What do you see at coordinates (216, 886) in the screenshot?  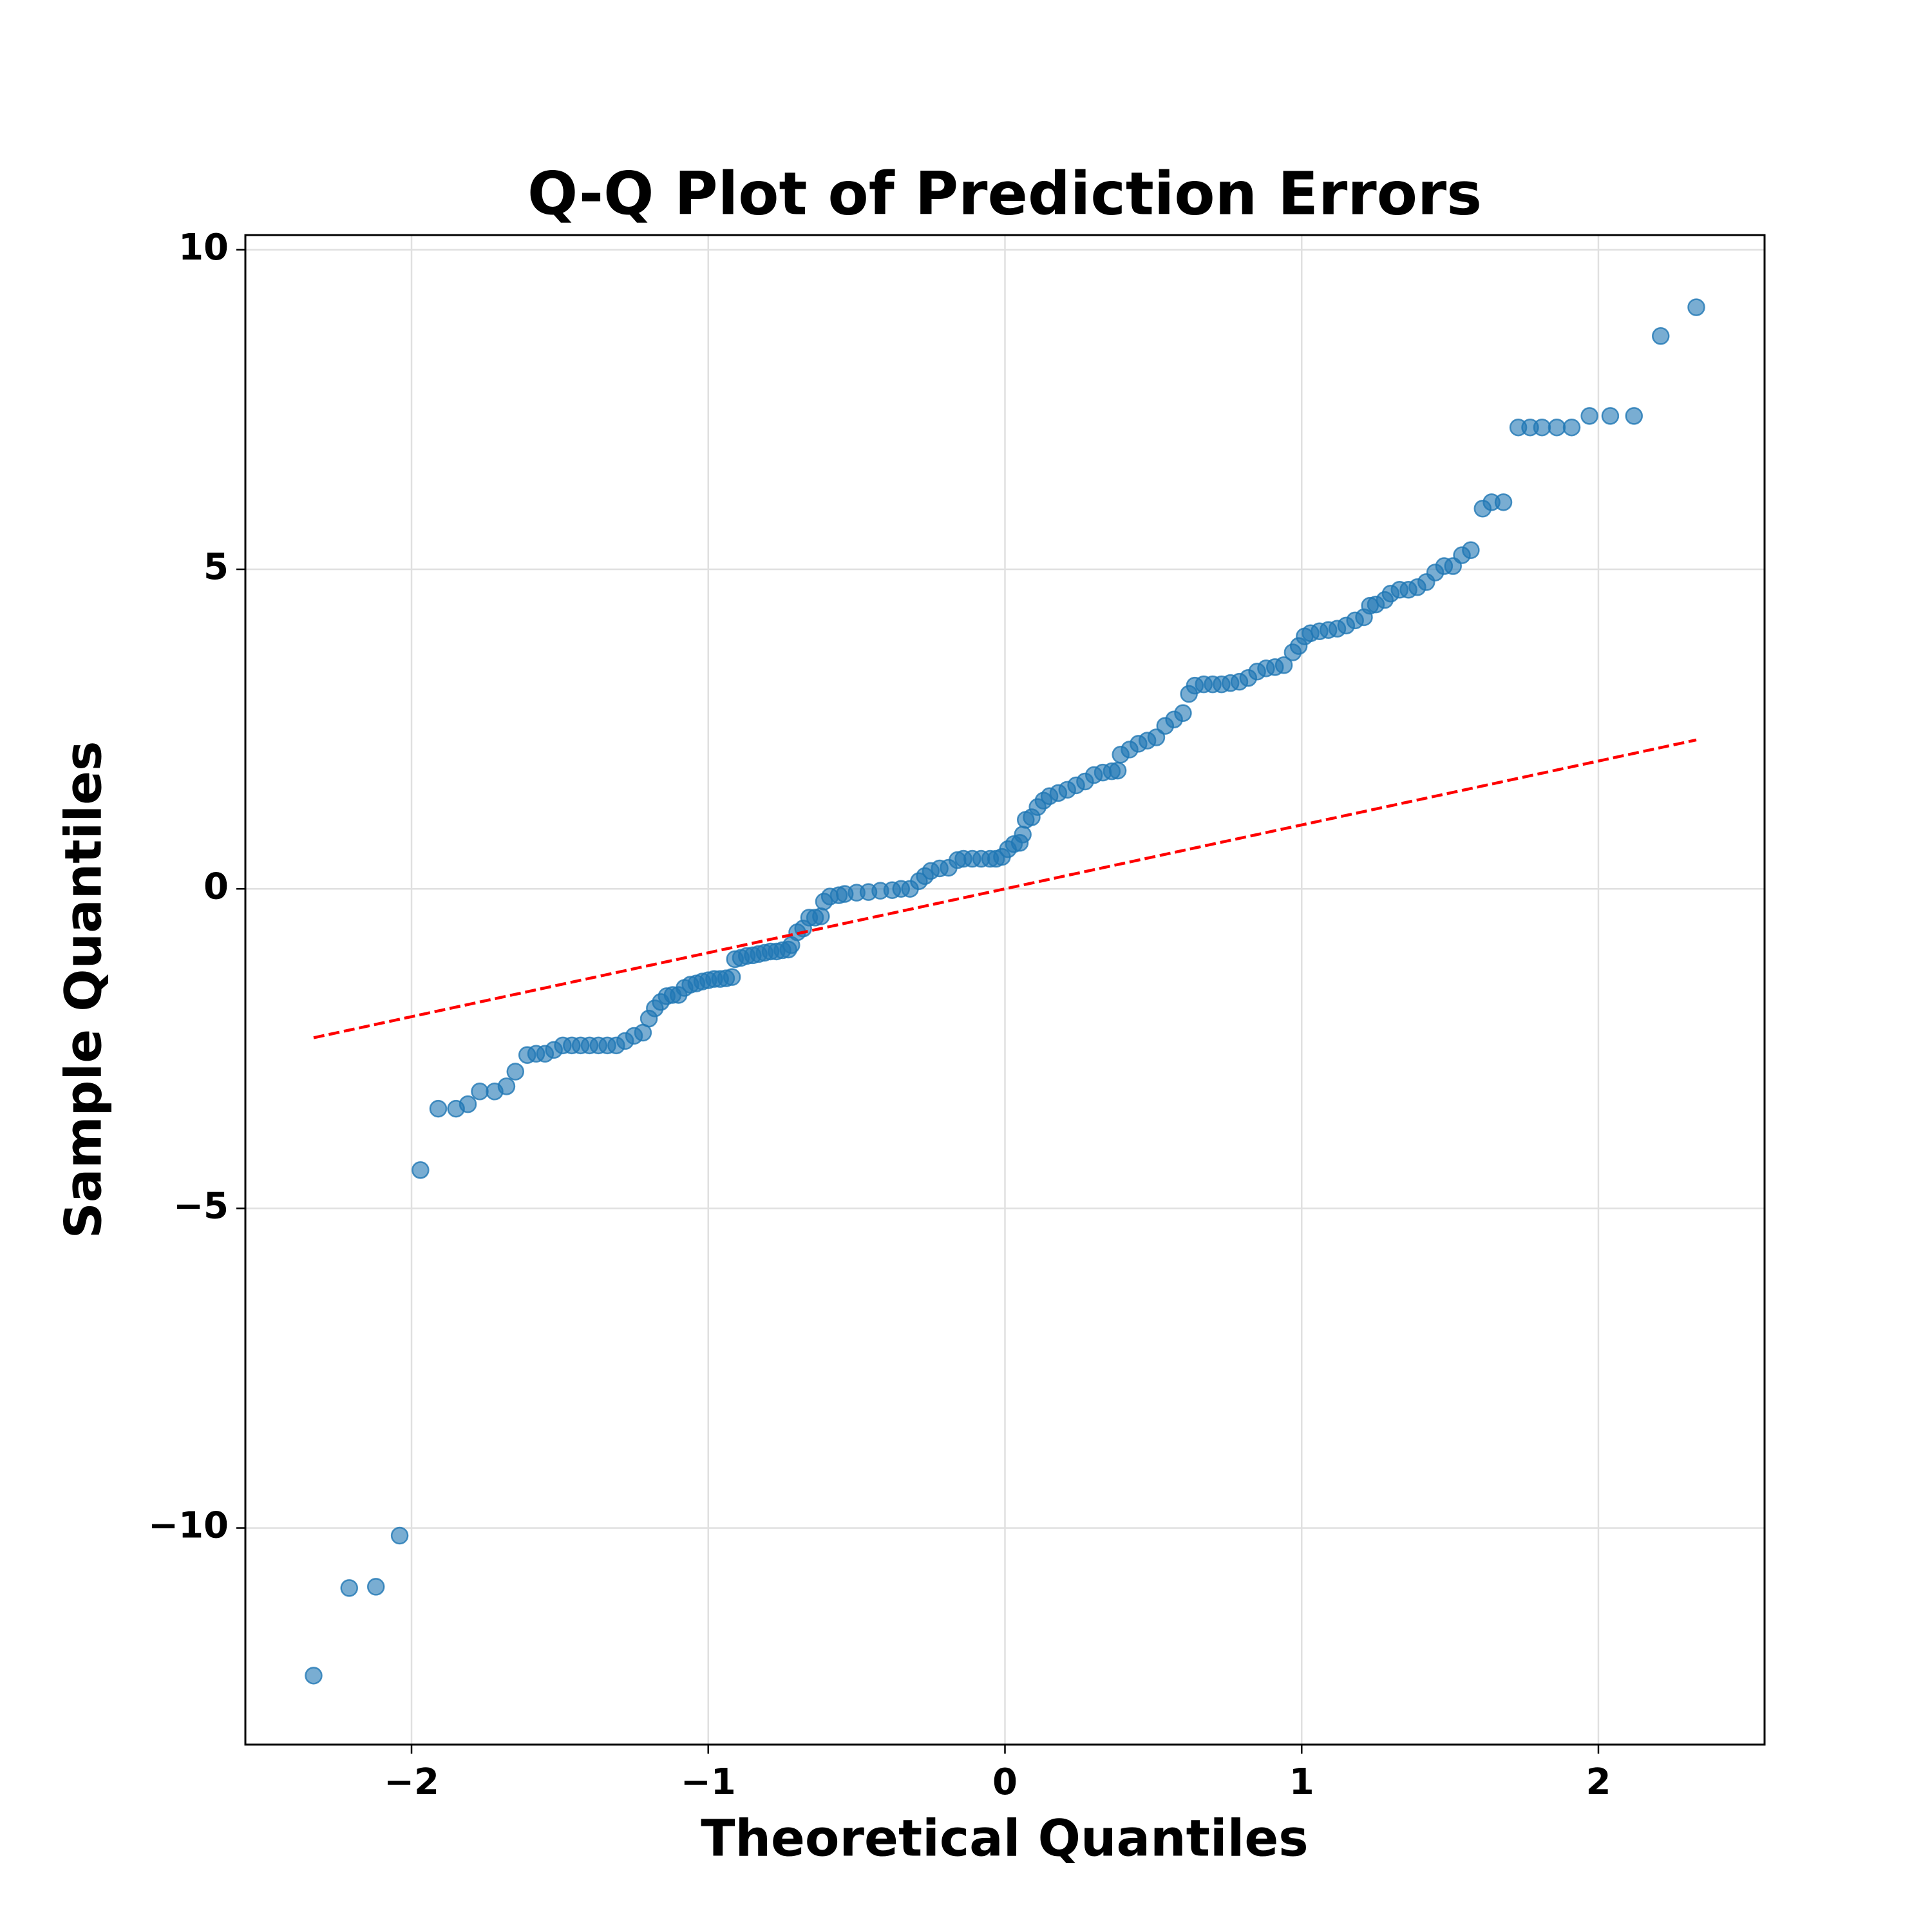 I see `y-tick-label: 0` at bounding box center [216, 886].